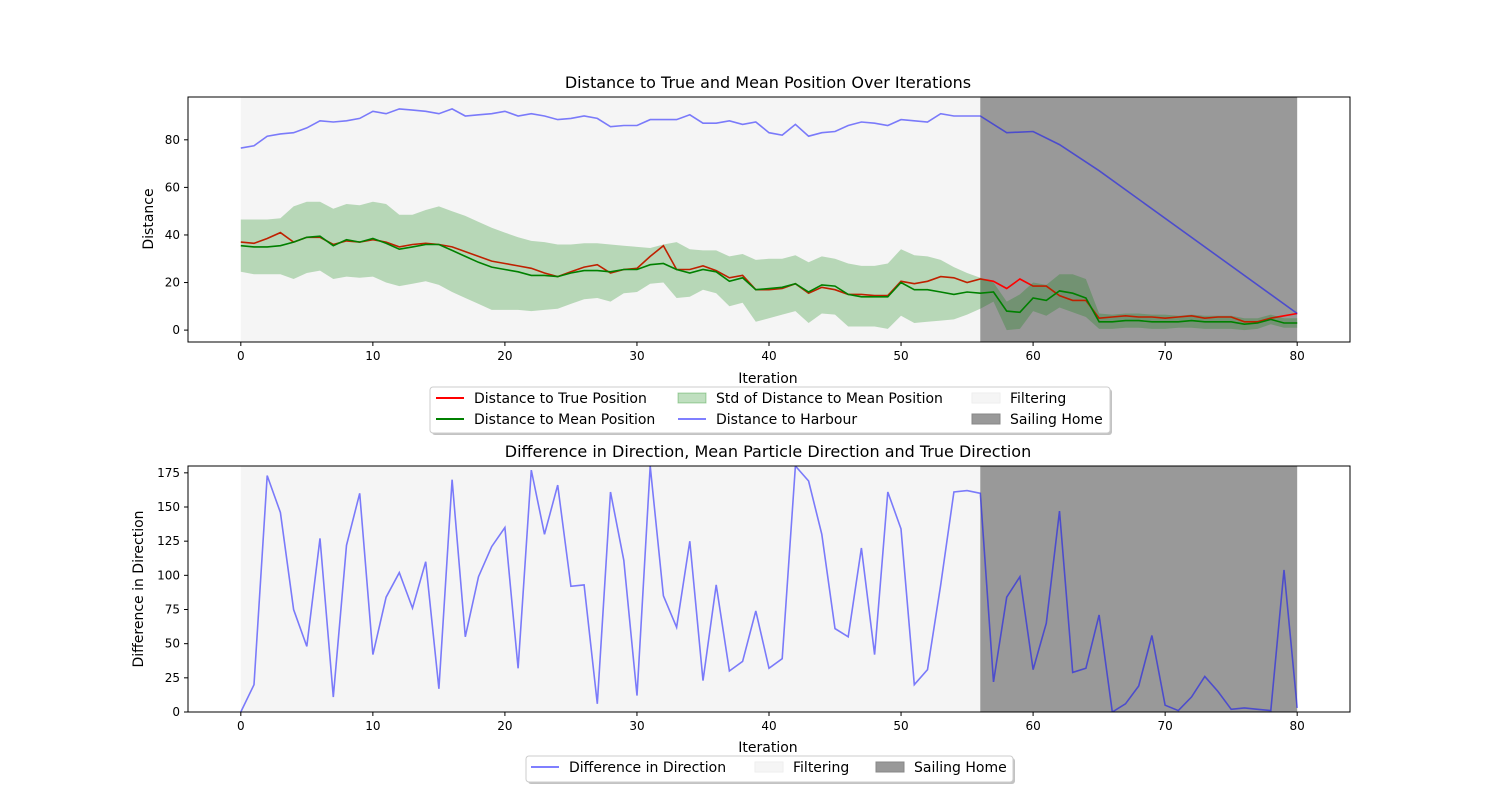 The height and width of the screenshot is (800, 1500). What do you see at coordinates (149, 218) in the screenshot?
I see `y-axis-label: Distance` at bounding box center [149, 218].